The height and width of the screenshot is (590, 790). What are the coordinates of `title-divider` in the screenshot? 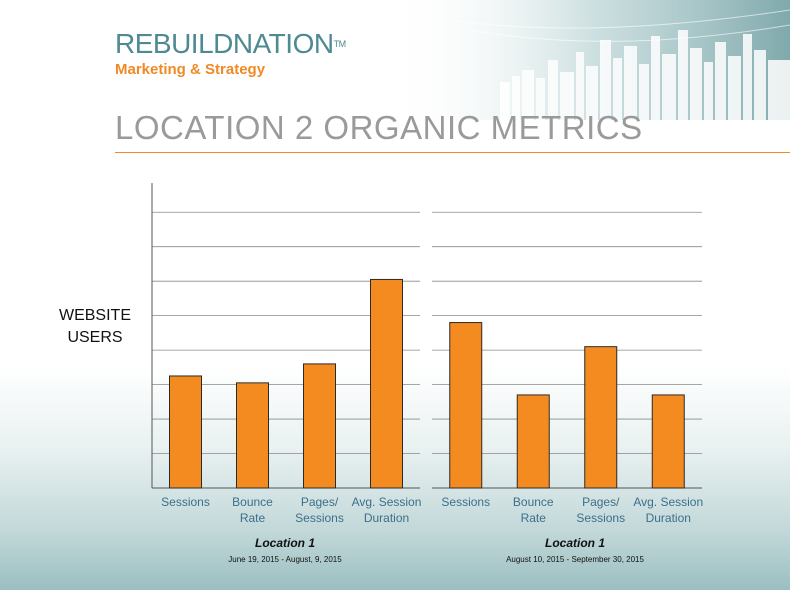 It's located at (452, 152).